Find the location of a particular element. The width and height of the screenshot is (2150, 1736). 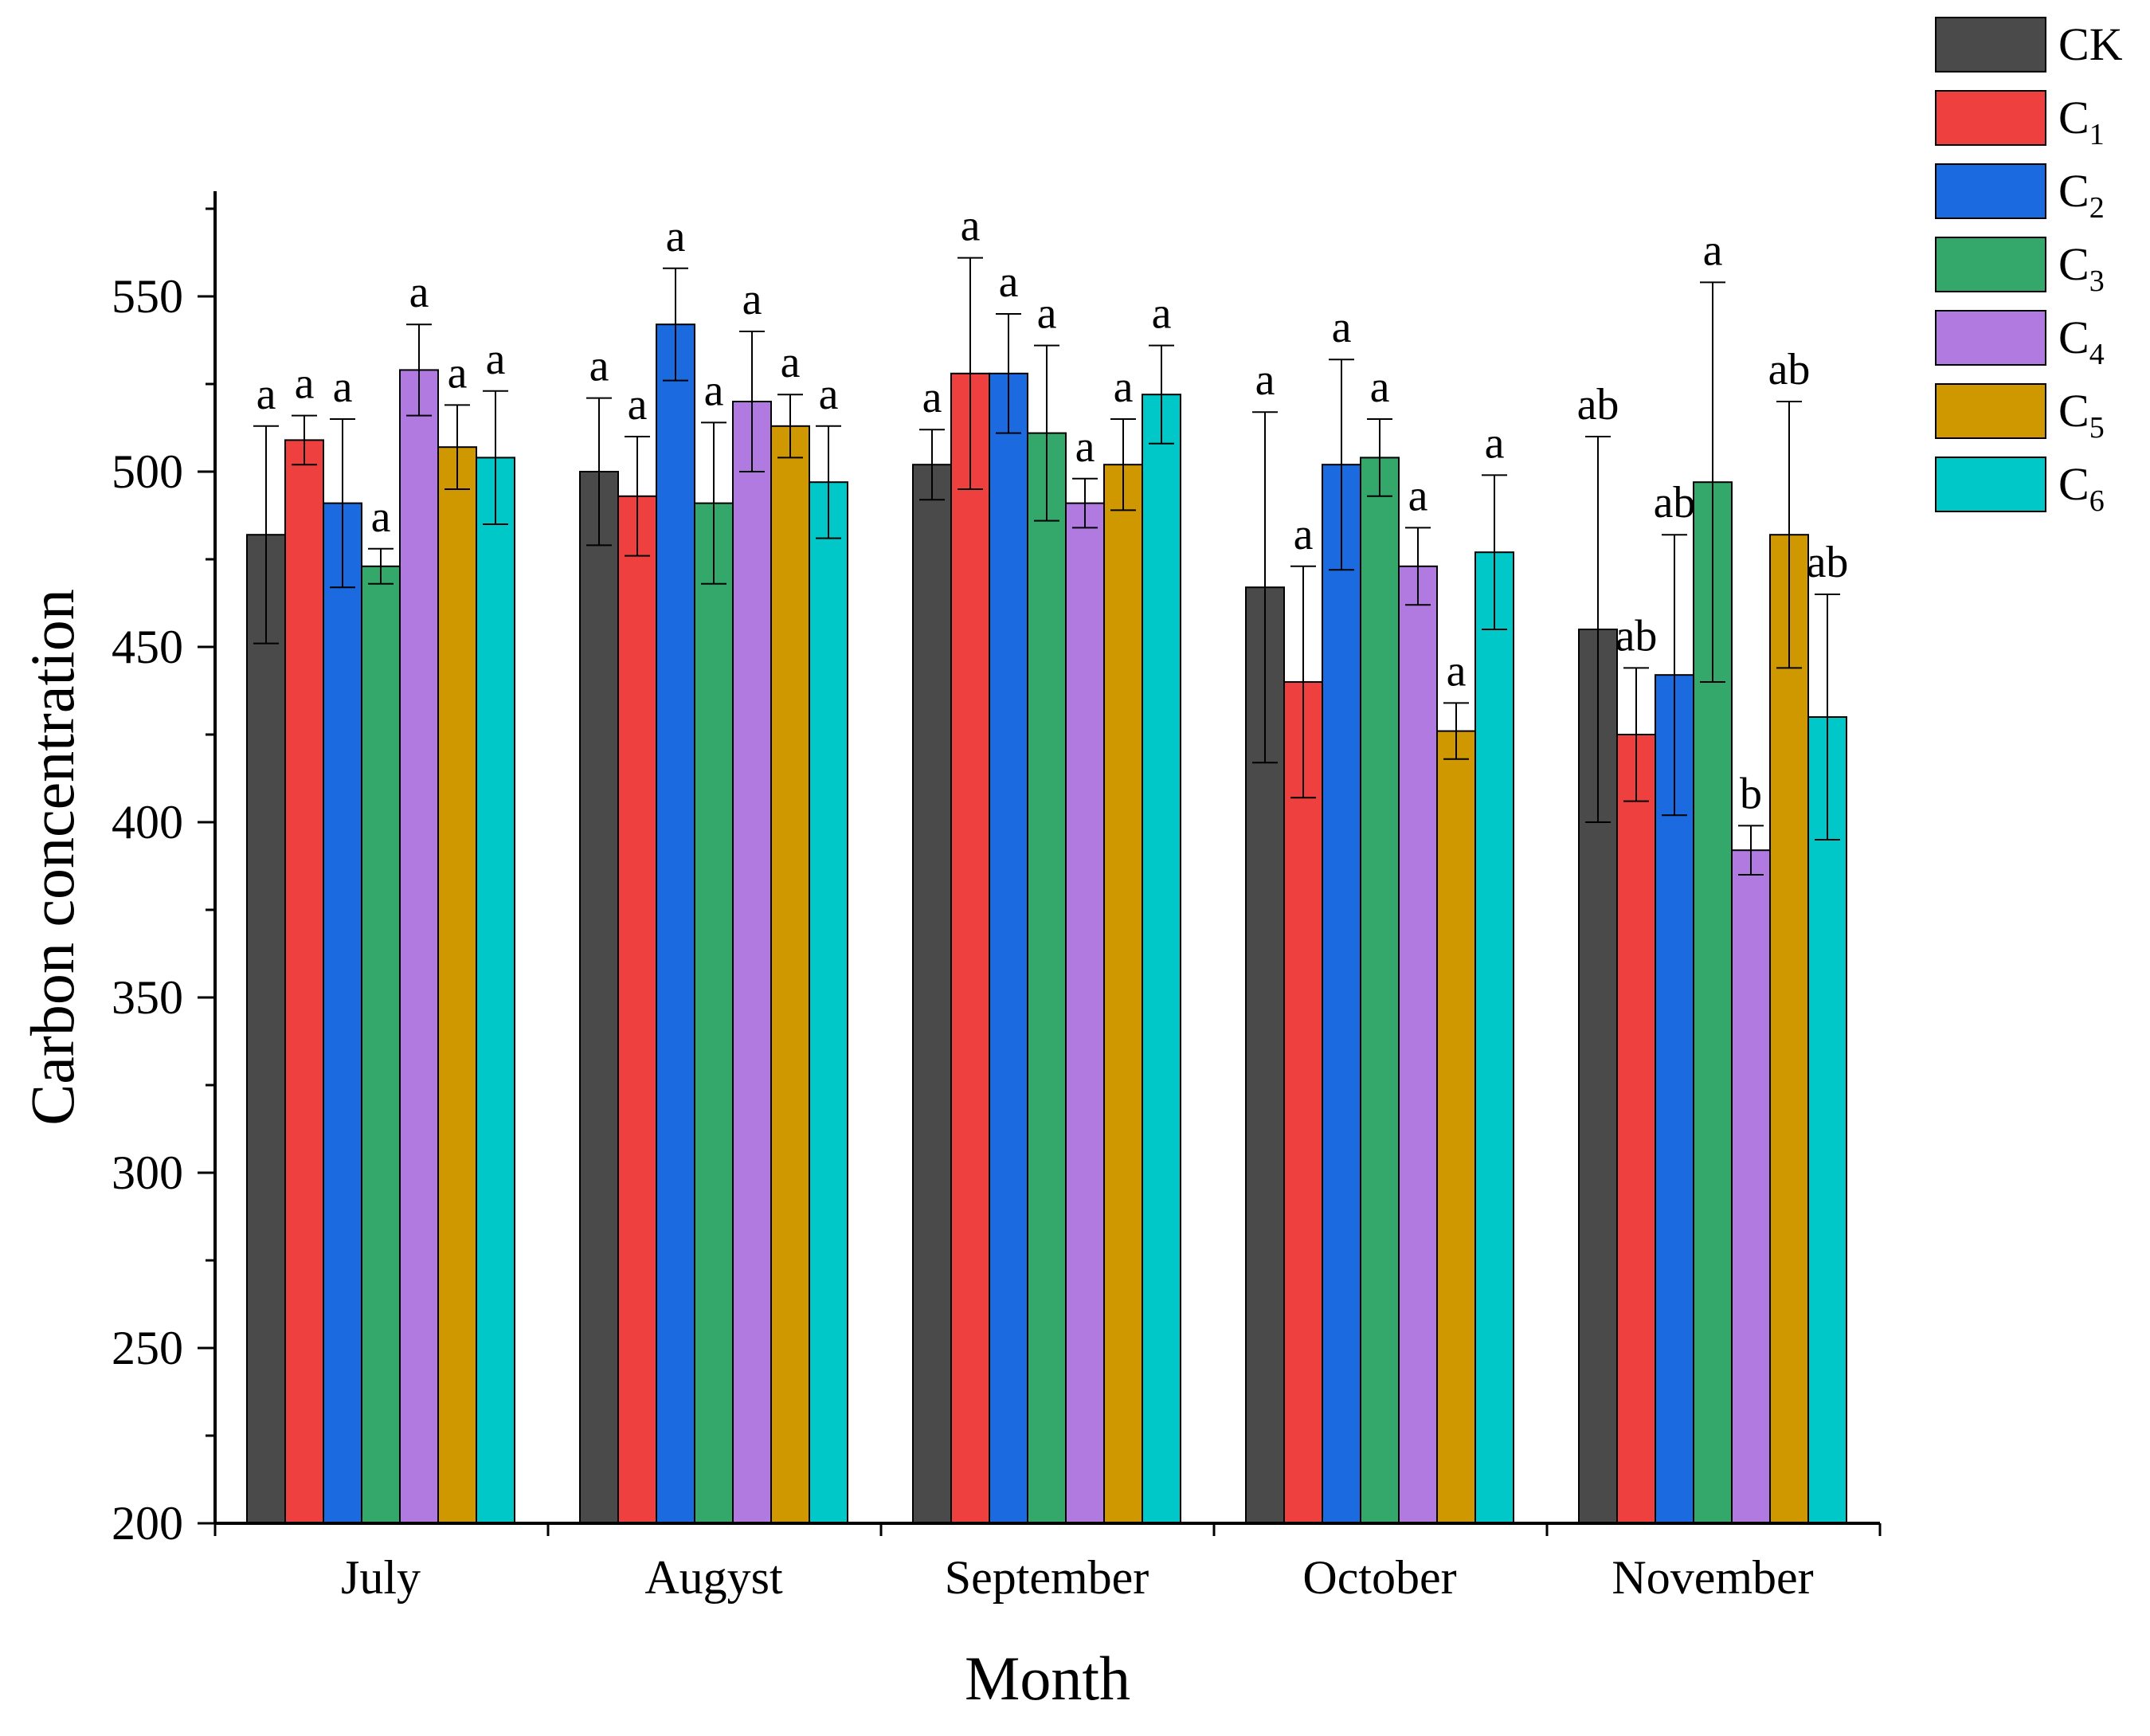

bar-C5-July is located at coordinates (457, 985).